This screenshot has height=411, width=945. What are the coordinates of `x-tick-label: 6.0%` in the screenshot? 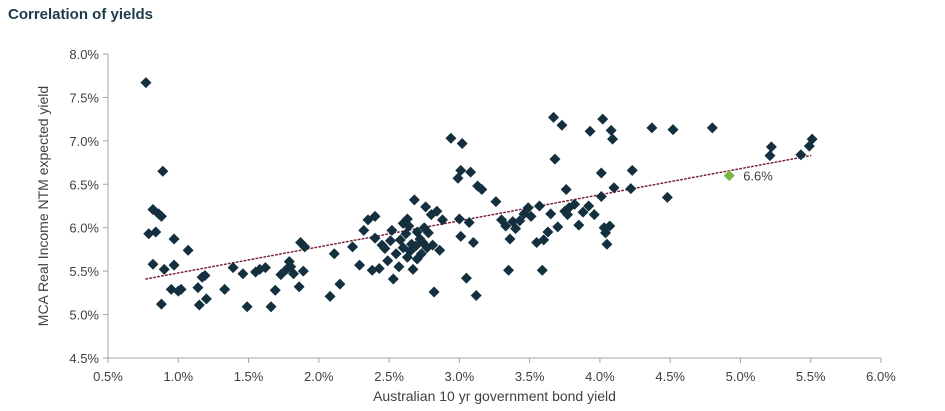 It's located at (881, 376).